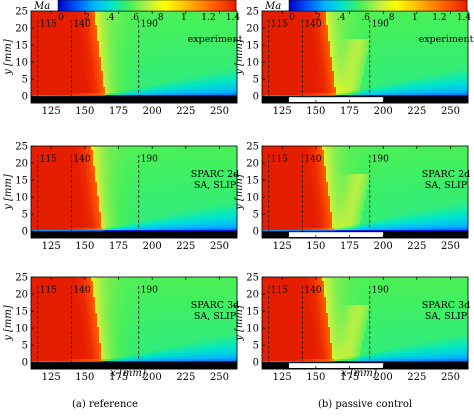 The width and height of the screenshot is (474, 417). What do you see at coordinates (41, 6) in the screenshot?
I see `colorbar-label: Ma` at bounding box center [41, 6].